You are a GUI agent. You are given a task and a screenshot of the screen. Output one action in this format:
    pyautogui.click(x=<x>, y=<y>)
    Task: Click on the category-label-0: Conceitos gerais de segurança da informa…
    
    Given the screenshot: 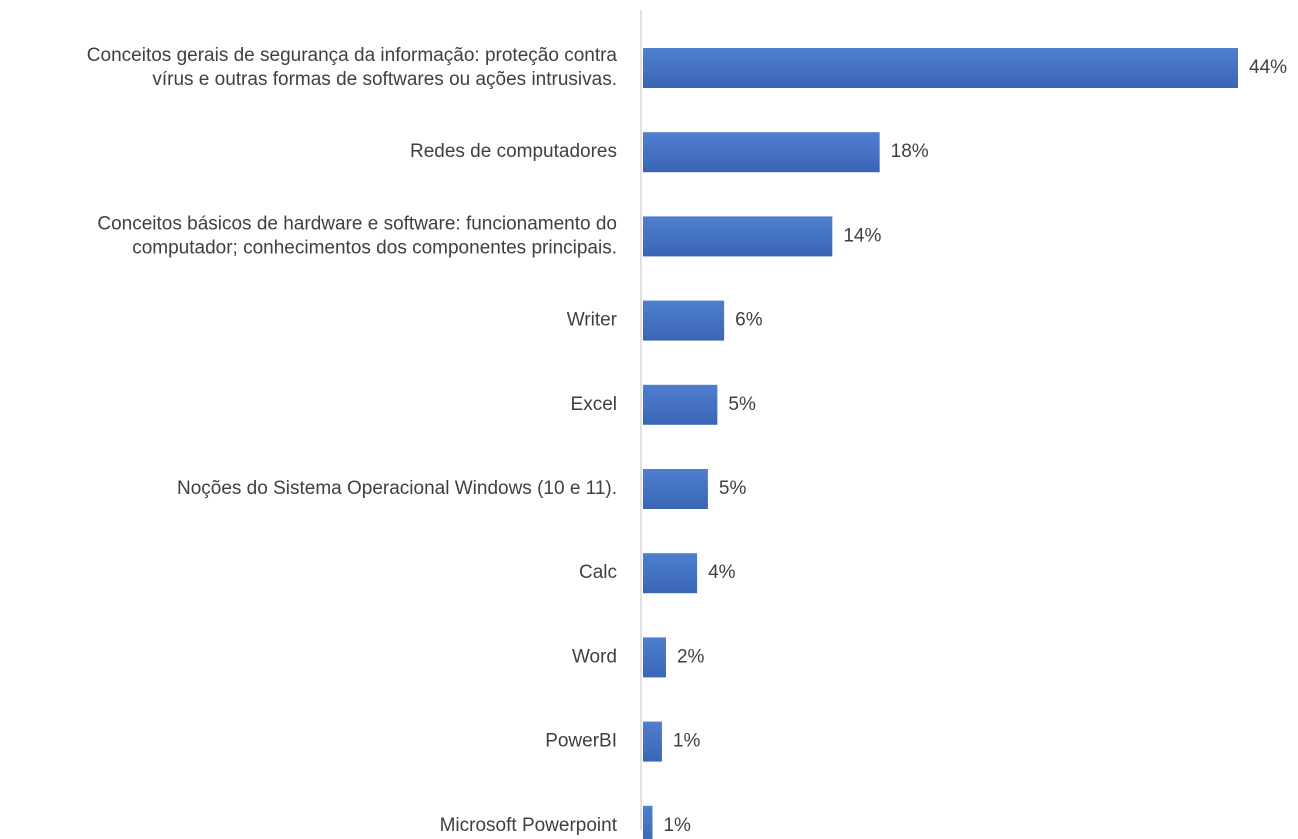 What is the action you would take?
    pyautogui.click(x=352, y=67)
    